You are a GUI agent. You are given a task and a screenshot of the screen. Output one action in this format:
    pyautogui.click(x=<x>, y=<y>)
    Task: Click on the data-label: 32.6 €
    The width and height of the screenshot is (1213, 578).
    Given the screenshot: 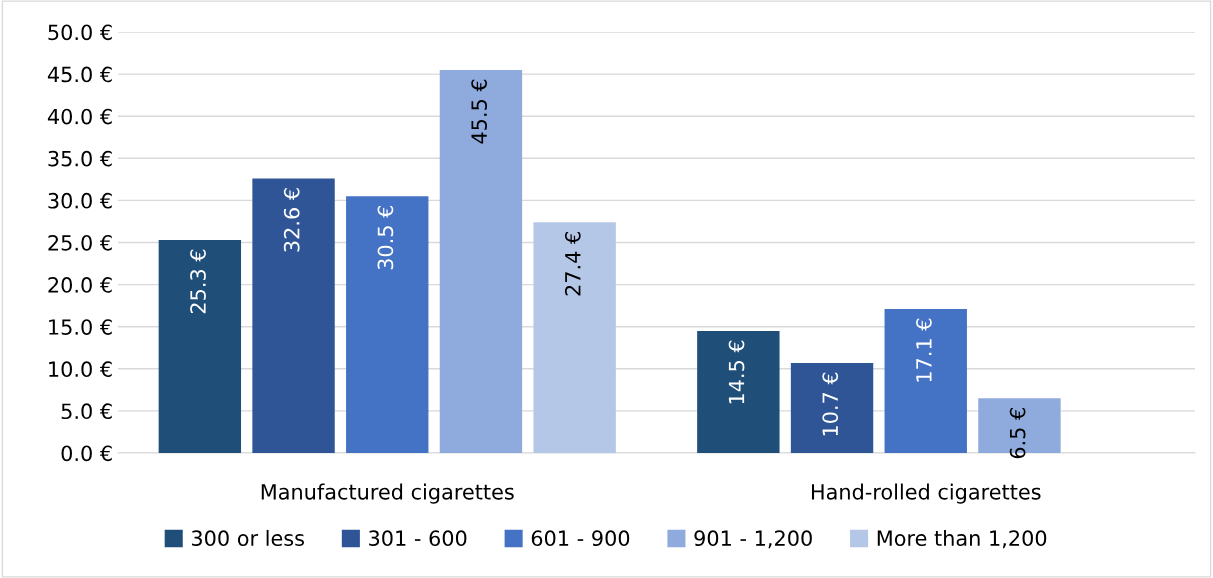 What is the action you would take?
    pyautogui.click(x=291, y=220)
    